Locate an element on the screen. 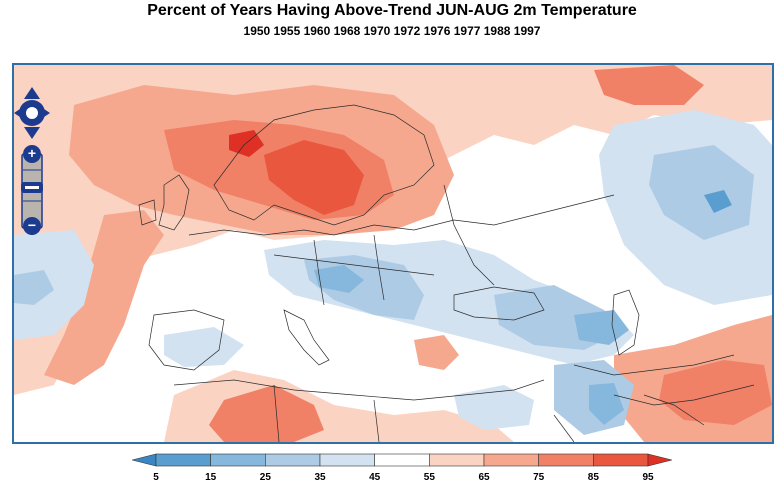 The image size is (784, 485). warm-region-algeria is located at coordinates (266, 413).